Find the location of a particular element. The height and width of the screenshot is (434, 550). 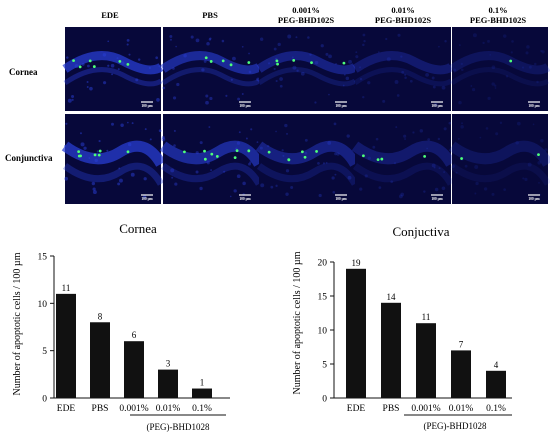

data-label: 4 is located at coordinates (496, 365).